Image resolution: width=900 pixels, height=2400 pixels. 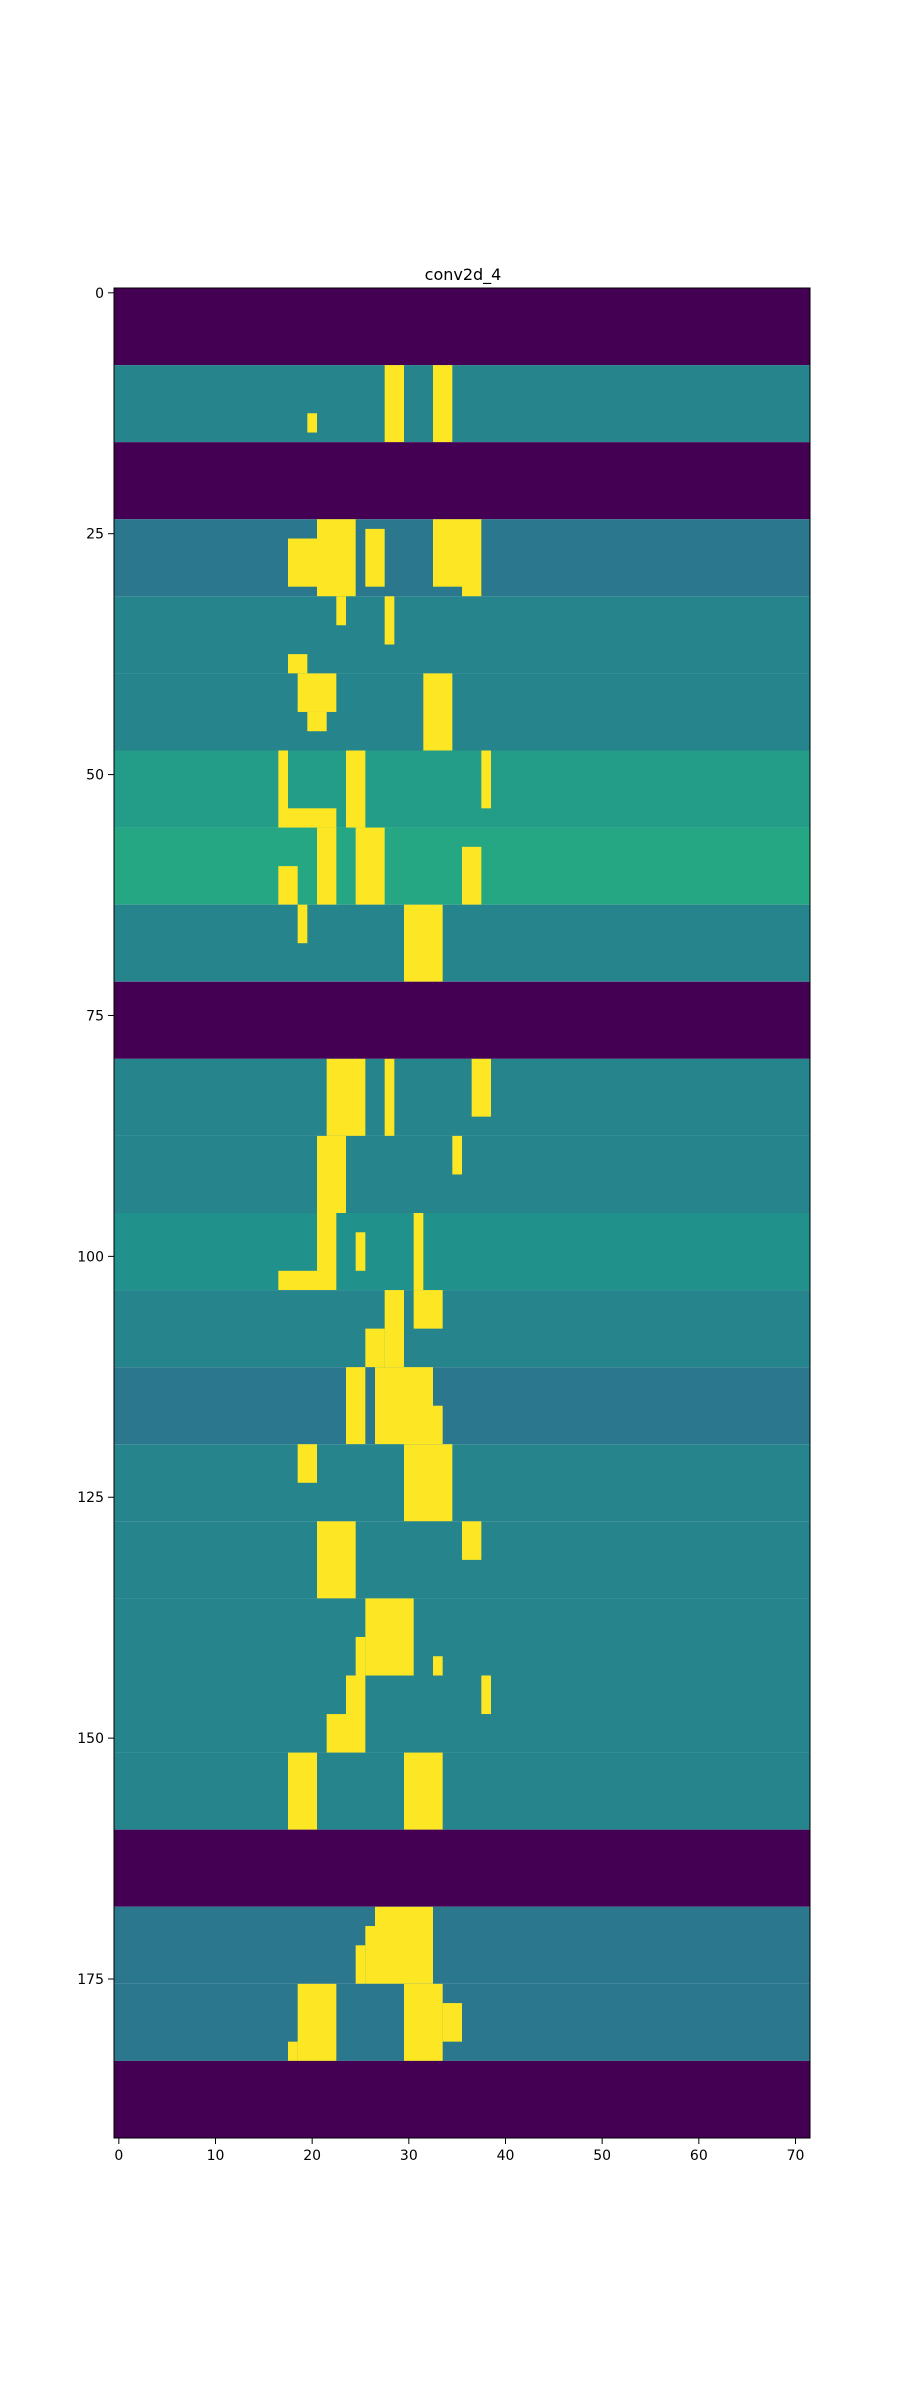 What do you see at coordinates (459, 2151) in the screenshot?
I see `x-axis: 0 10 20 30 40 50 60 70` at bounding box center [459, 2151].